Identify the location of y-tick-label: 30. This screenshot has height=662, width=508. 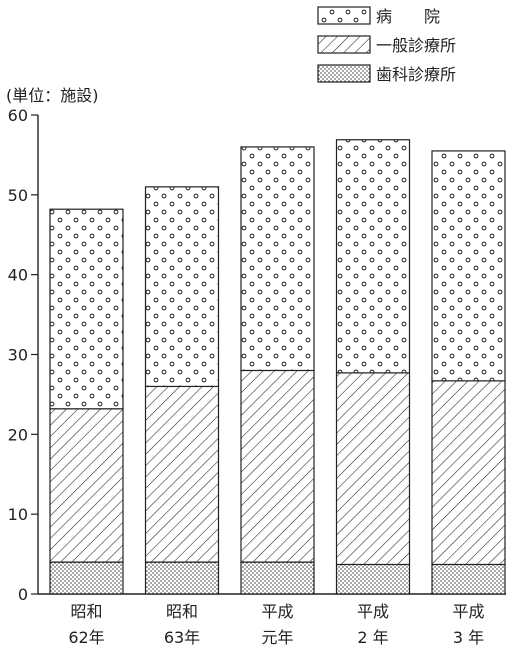
(18, 355).